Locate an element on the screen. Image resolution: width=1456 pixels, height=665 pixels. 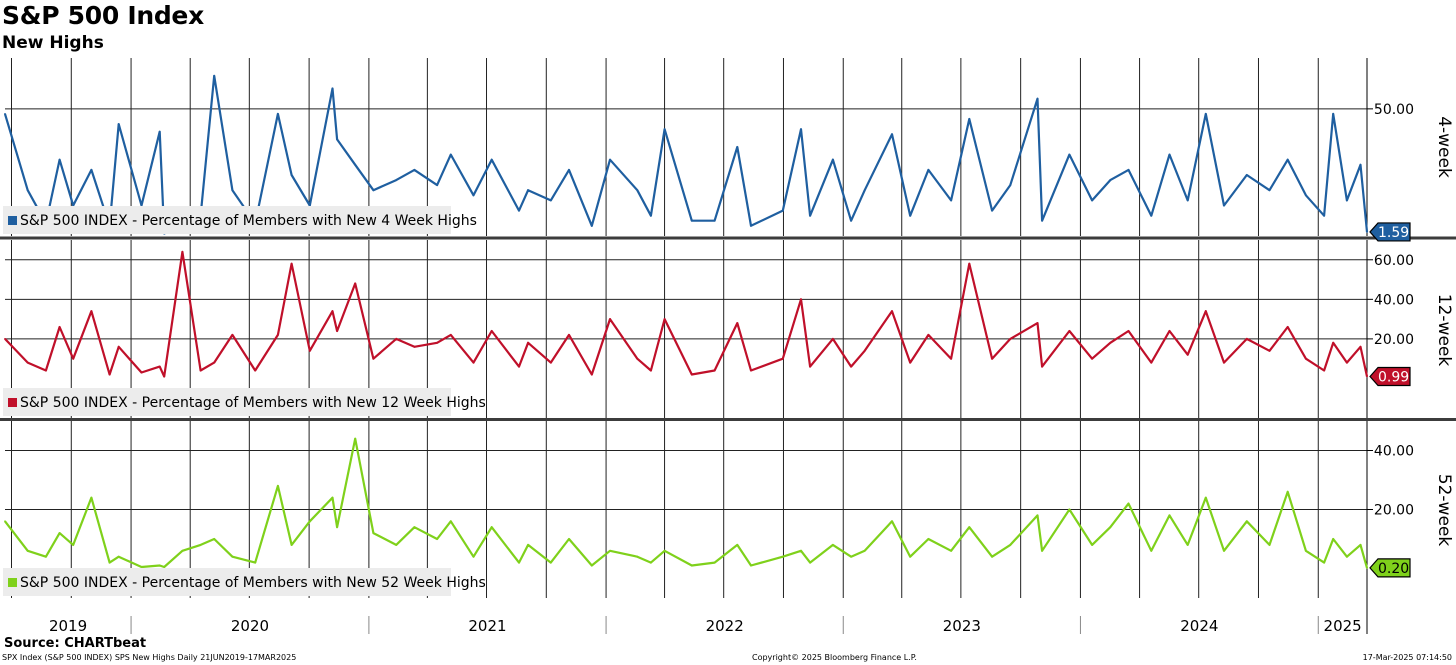
y-tick-label: 60.00 is located at coordinates (1394, 261).